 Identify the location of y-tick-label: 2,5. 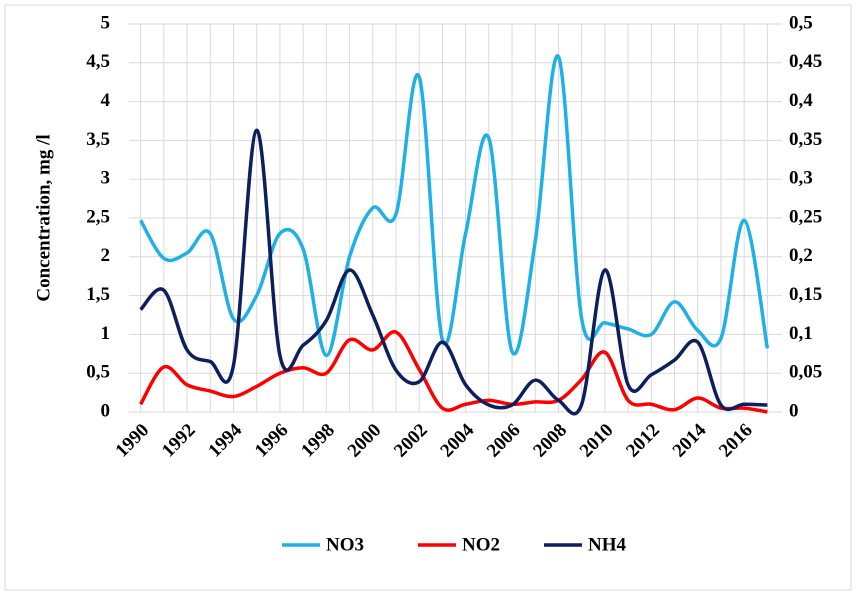
(98, 216).